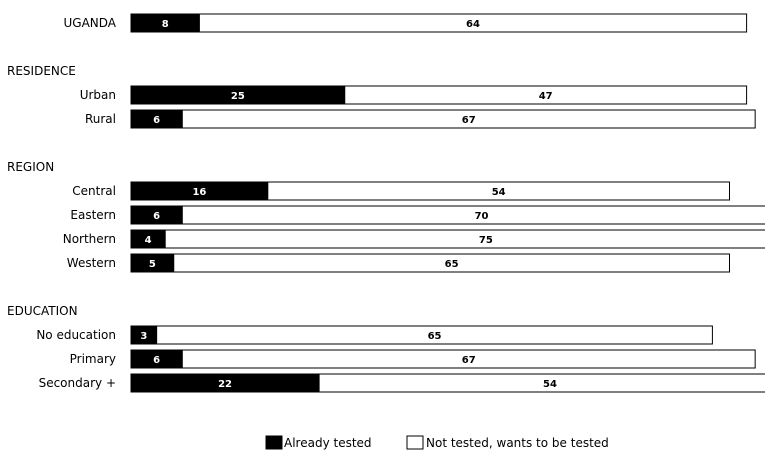 This screenshot has height=459, width=765. I want to click on data-label-not-tested: 47, so click(546, 96).